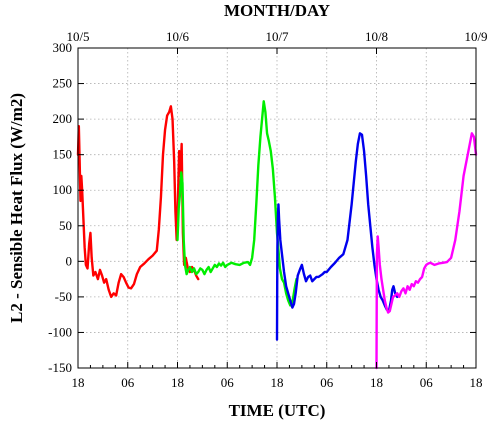  Describe the element at coordinates (63, 296) in the screenshot. I see `y-tick-label: -50` at that location.